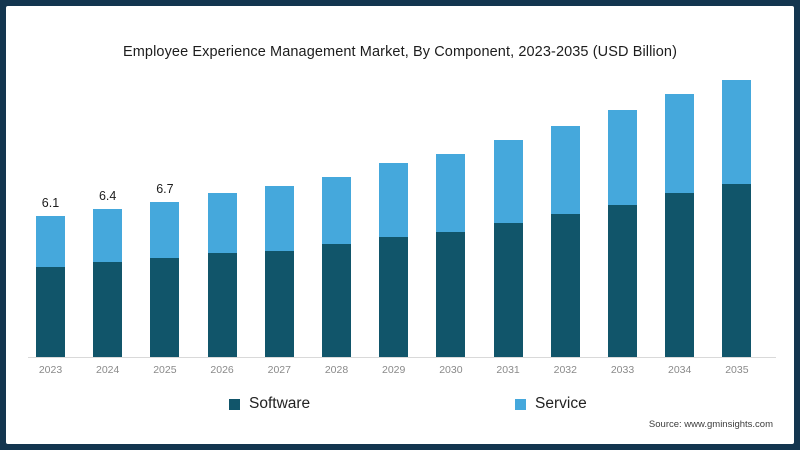 This screenshot has height=450, width=800. I want to click on x-axis-tick-2027: 2027, so click(279, 370).